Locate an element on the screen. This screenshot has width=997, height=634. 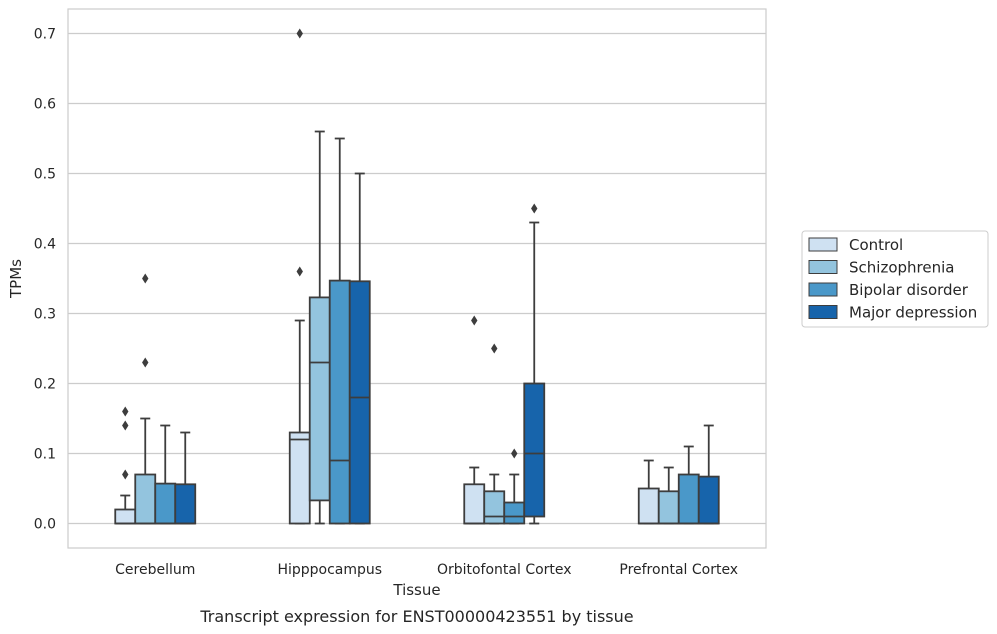
y-tick-label: 0.1 is located at coordinates (45, 455).